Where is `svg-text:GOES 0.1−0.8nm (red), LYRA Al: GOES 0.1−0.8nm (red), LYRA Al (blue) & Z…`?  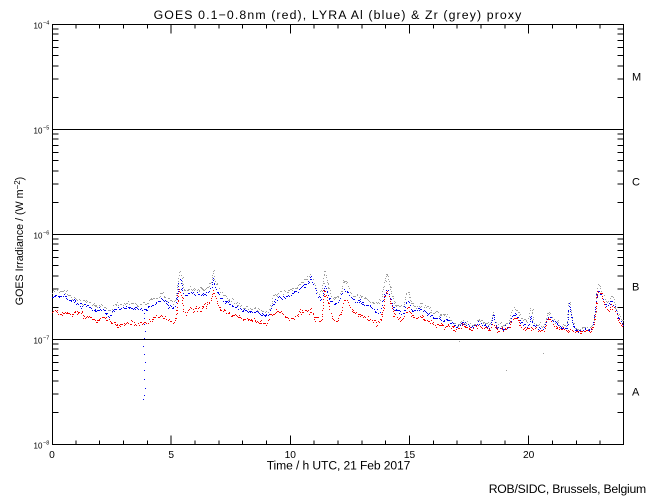
svg-text:GOES 0.1−0.8nm (red), LYRA Al: GOES 0.1−0.8nm (red), LYRA Al (blue) & Z… is located at coordinates (338, 15).